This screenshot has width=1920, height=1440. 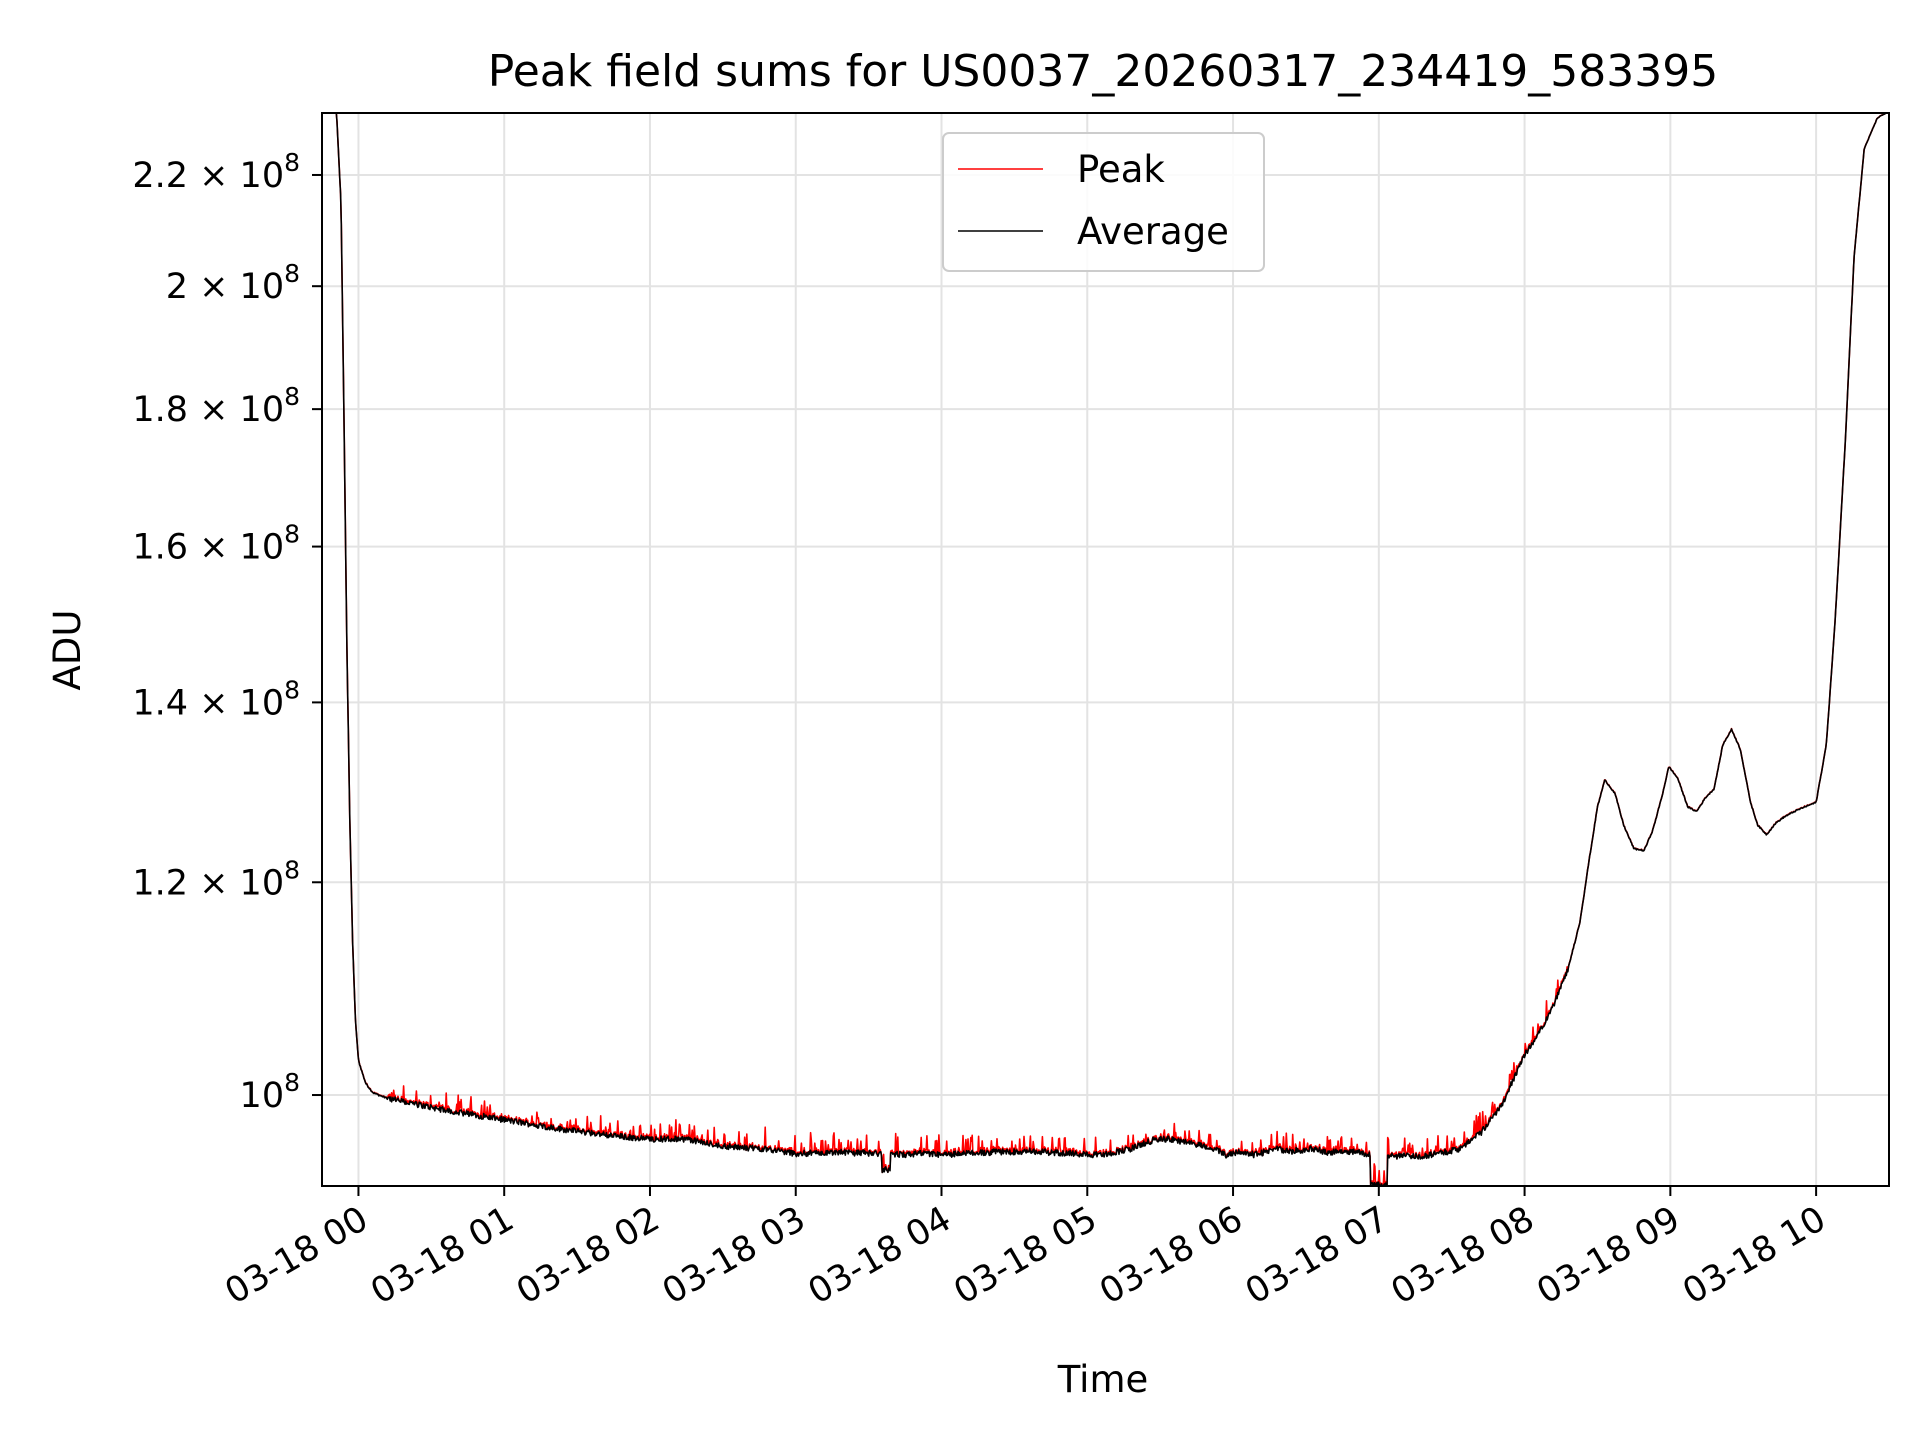 What do you see at coordinates (216, 406) in the screenshot?
I see `y-tick-label: 1.8 × 108` at bounding box center [216, 406].